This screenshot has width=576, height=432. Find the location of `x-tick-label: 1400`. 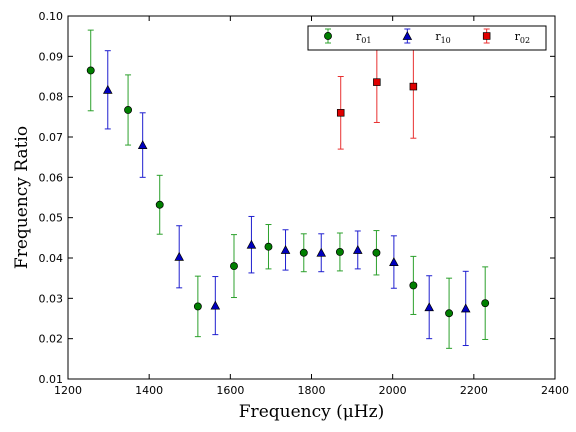

x-tick-label: 1400 is located at coordinates (149, 390).